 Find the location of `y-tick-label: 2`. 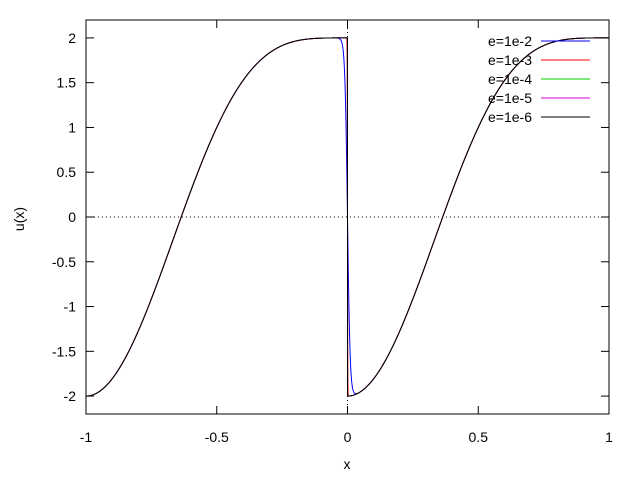

y-tick-label: 2 is located at coordinates (72, 38).